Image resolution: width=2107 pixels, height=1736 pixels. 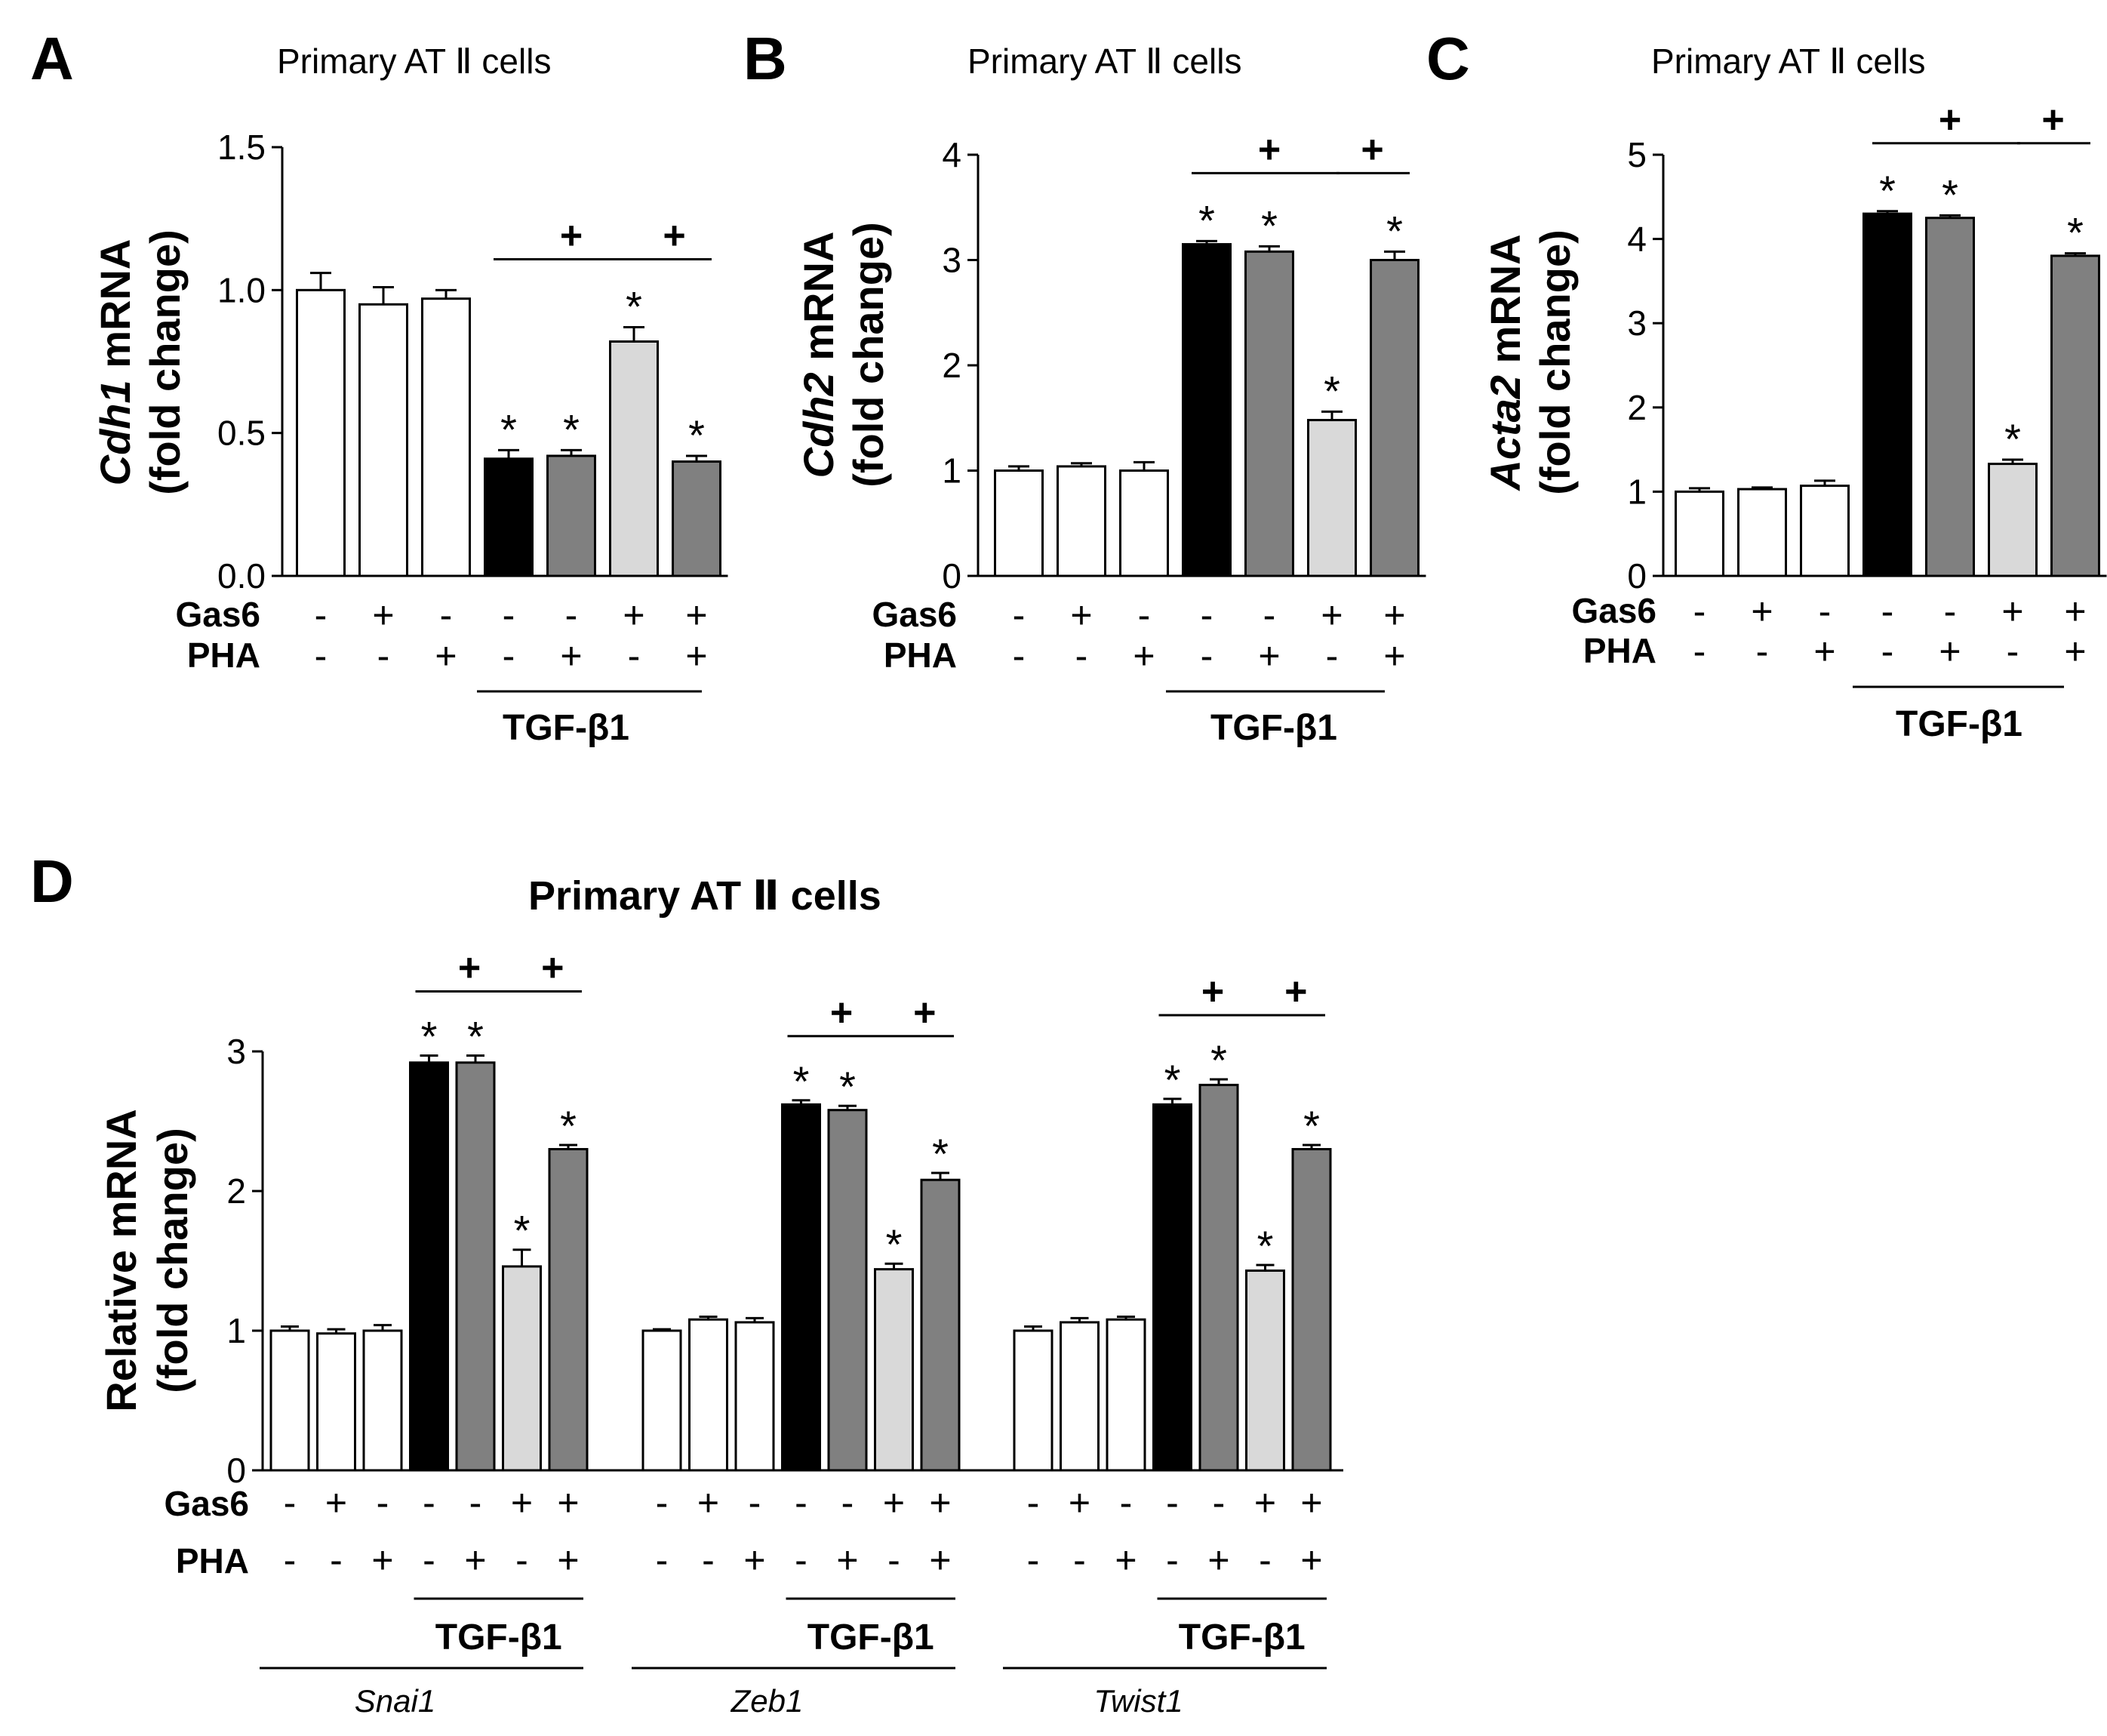 I want to click on panel-d-ytick-label: 1, so click(x=236, y=1330).